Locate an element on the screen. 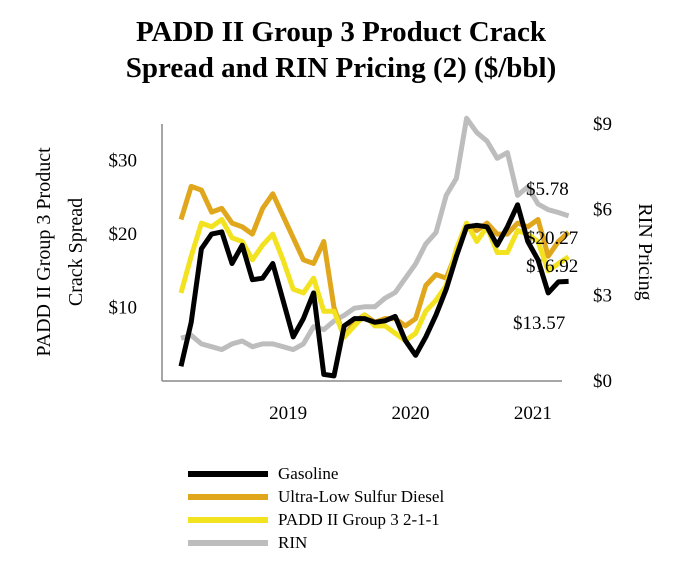 This screenshot has width=682, height=586. legend-swatch-gasoline is located at coordinates (228, 473).